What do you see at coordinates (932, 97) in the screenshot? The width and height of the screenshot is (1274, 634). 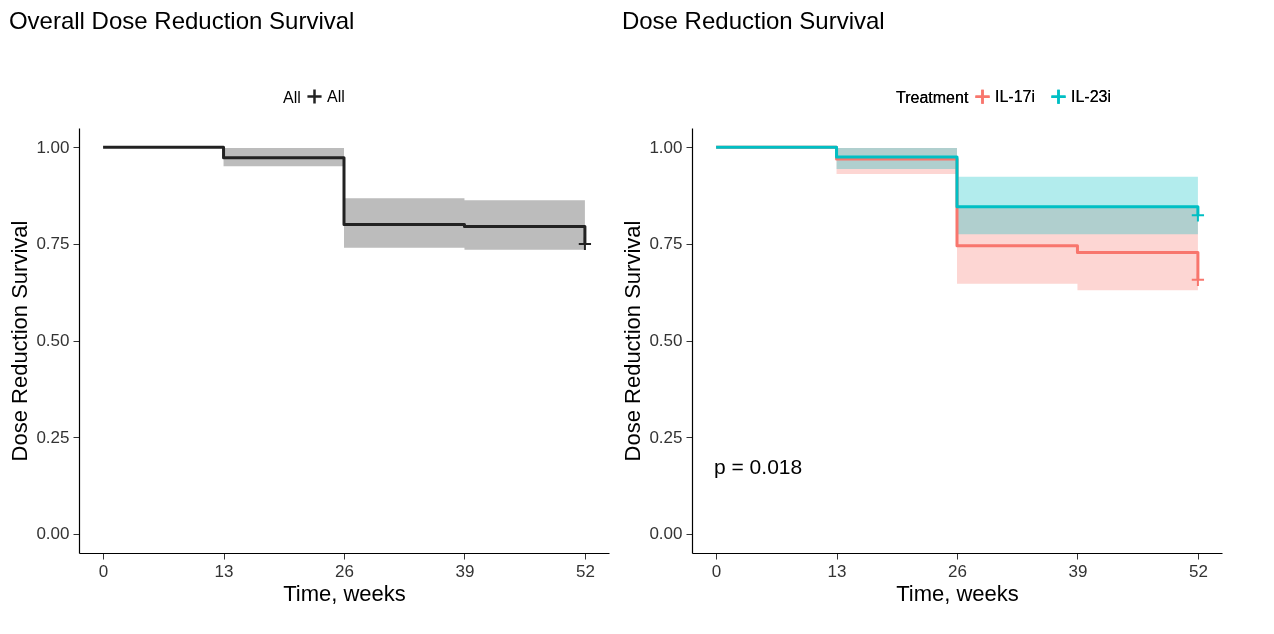 I see `legend-title: Treatment` at bounding box center [932, 97].